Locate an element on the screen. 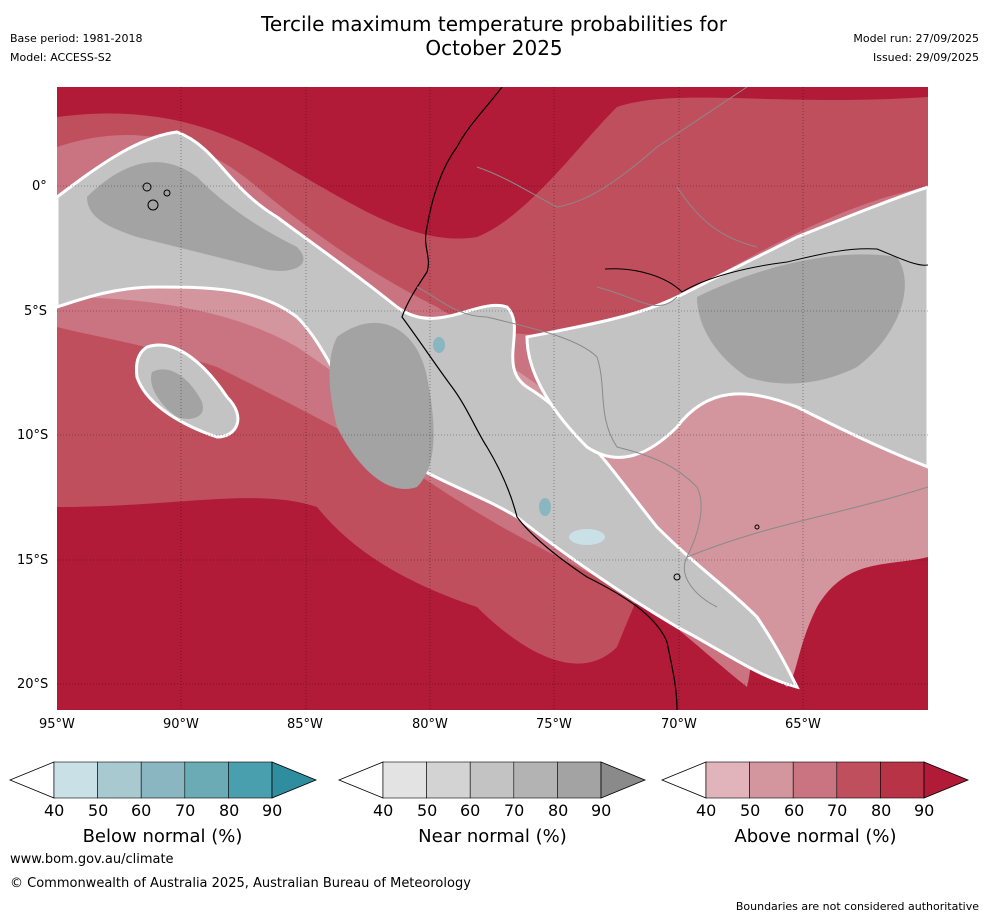 The width and height of the screenshot is (988, 919). x-tick-4: 75°W is located at coordinates (554, 724).